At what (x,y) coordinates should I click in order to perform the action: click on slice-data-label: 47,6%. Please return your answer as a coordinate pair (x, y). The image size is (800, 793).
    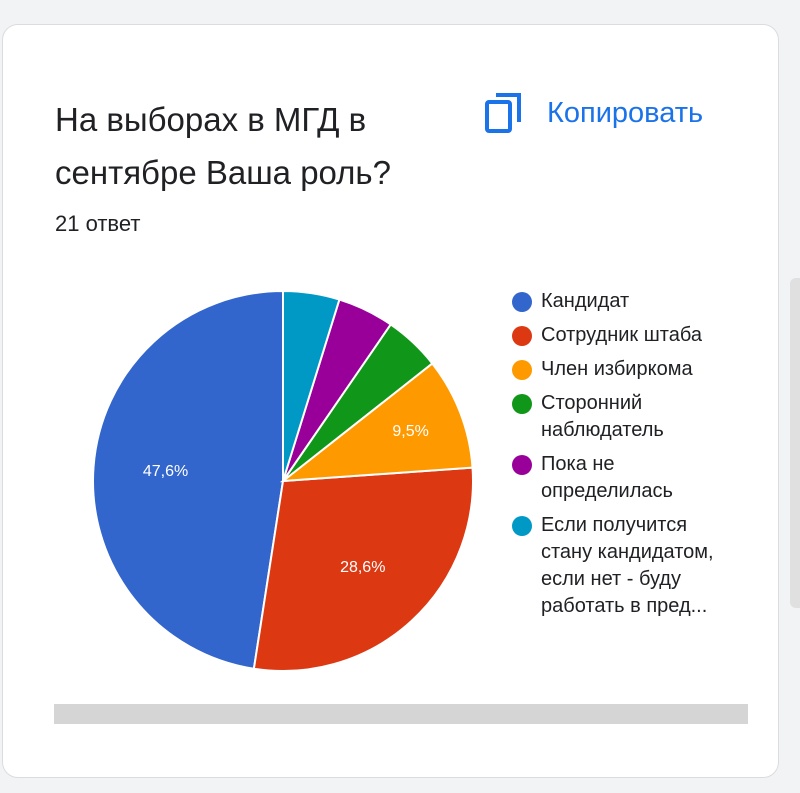
    Looking at the image, I should click on (165, 471).